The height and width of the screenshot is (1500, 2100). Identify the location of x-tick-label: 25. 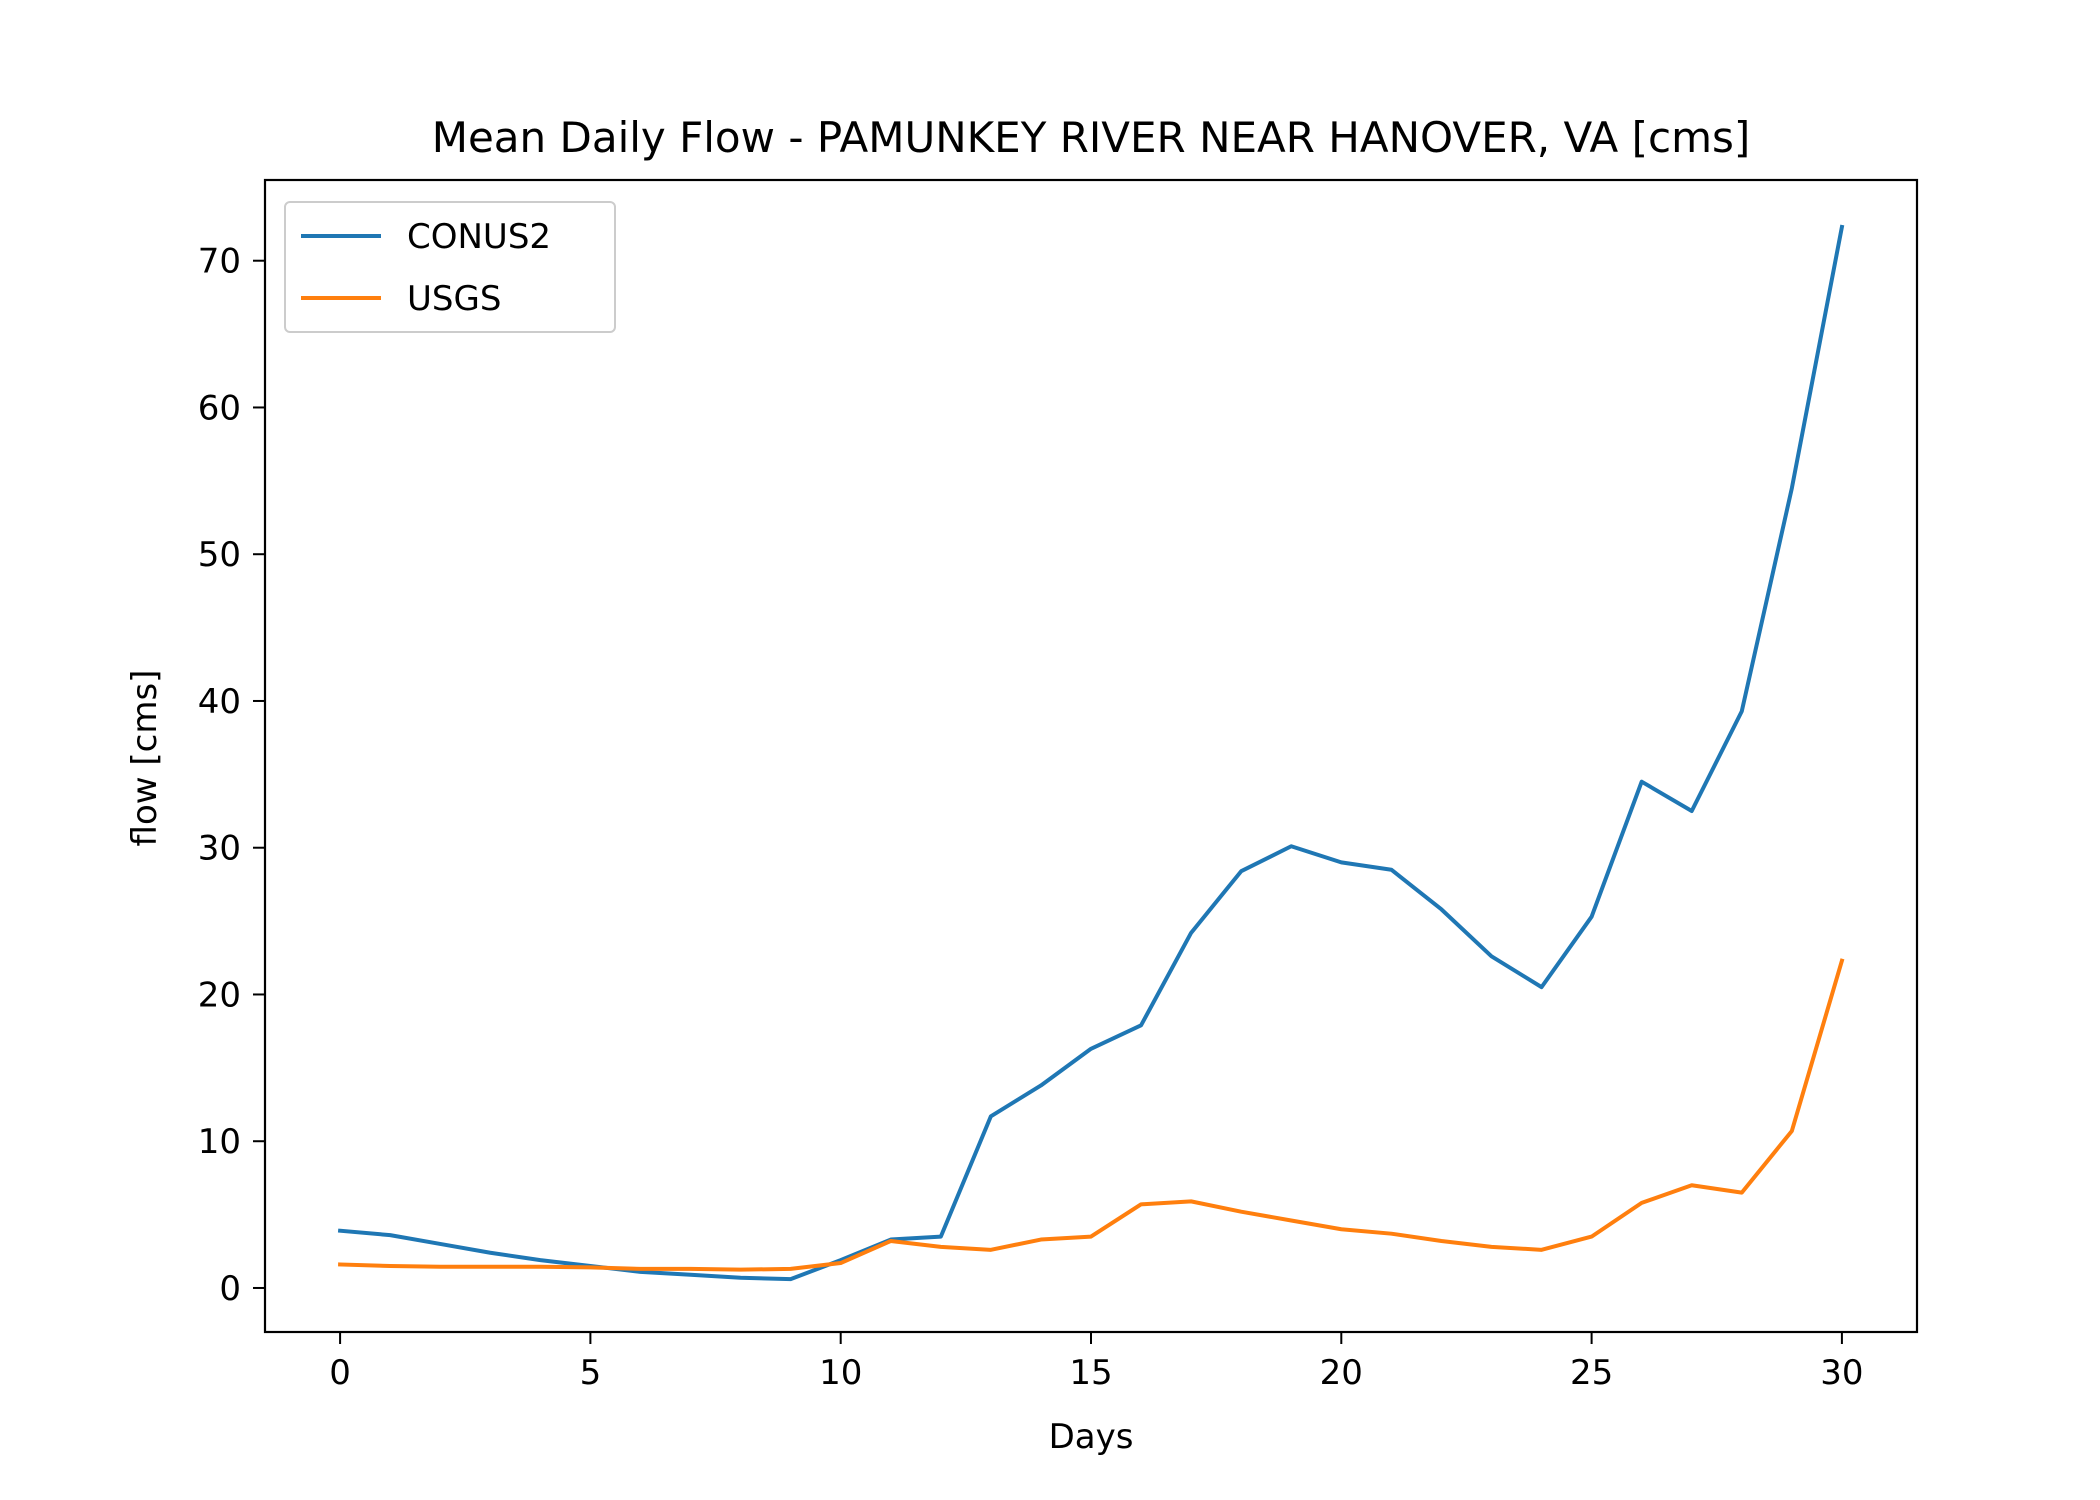
(1591, 1373).